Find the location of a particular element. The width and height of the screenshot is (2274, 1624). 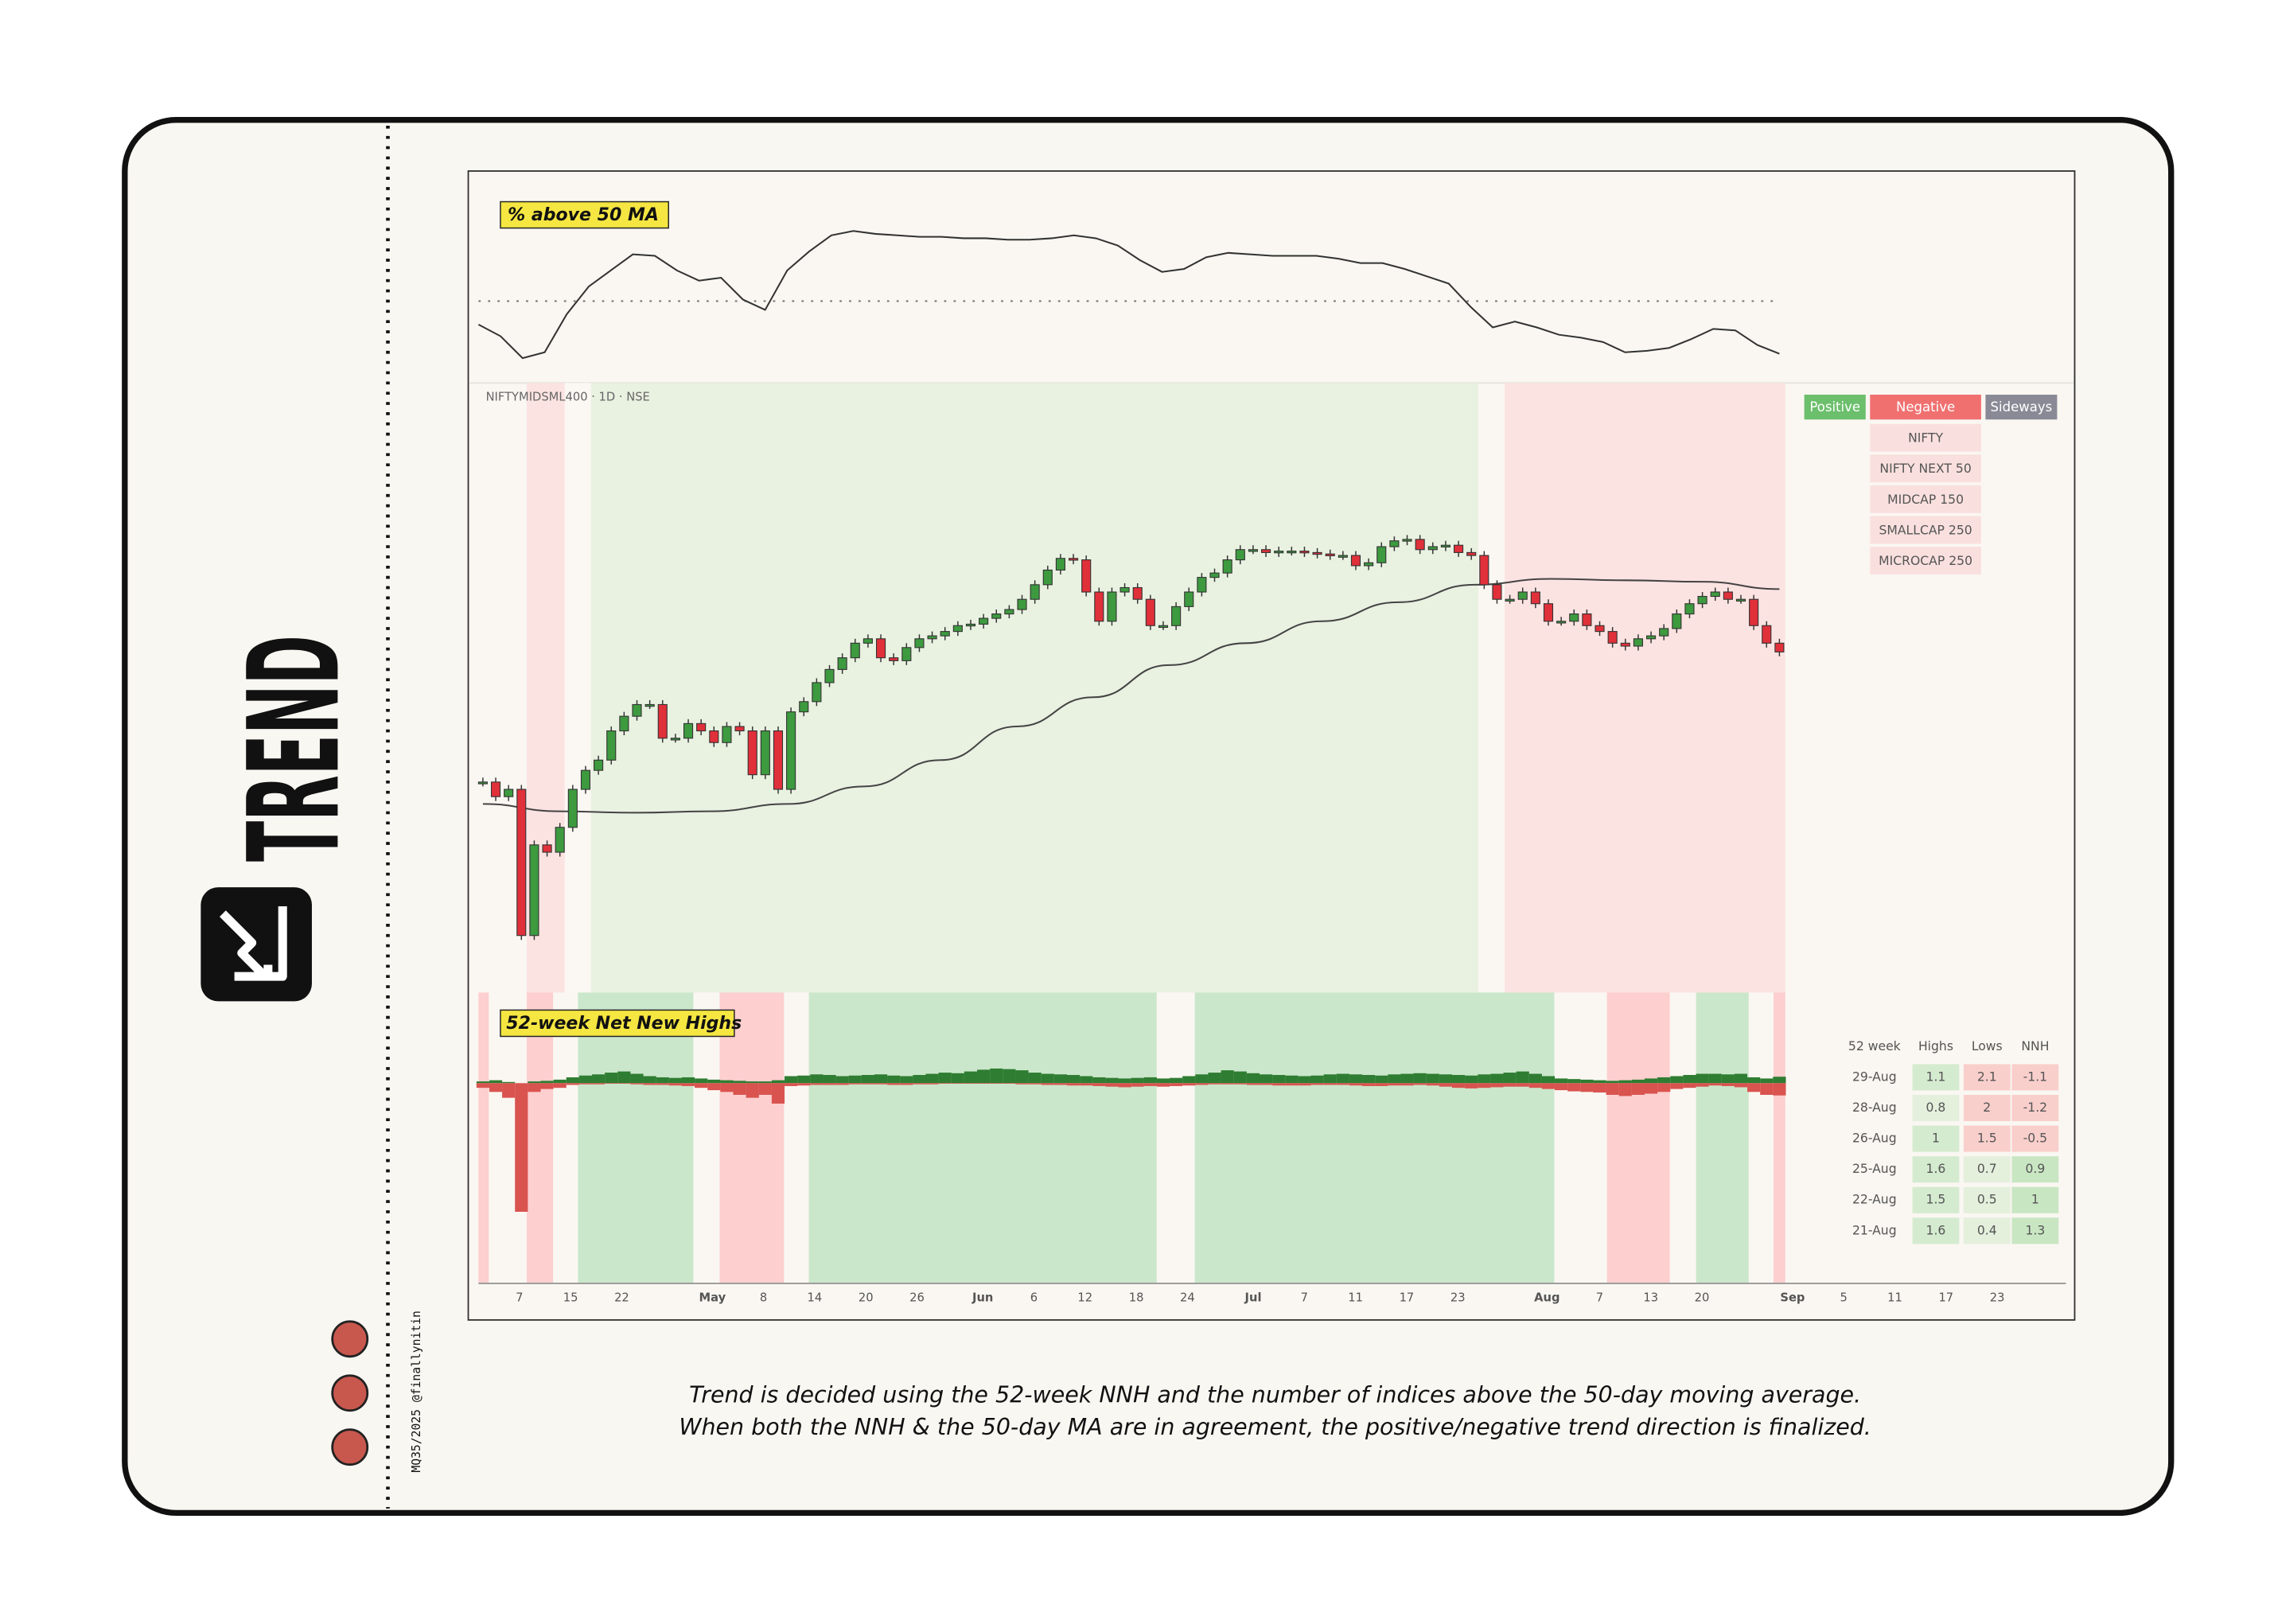

positive-band is located at coordinates (1374, 1137).